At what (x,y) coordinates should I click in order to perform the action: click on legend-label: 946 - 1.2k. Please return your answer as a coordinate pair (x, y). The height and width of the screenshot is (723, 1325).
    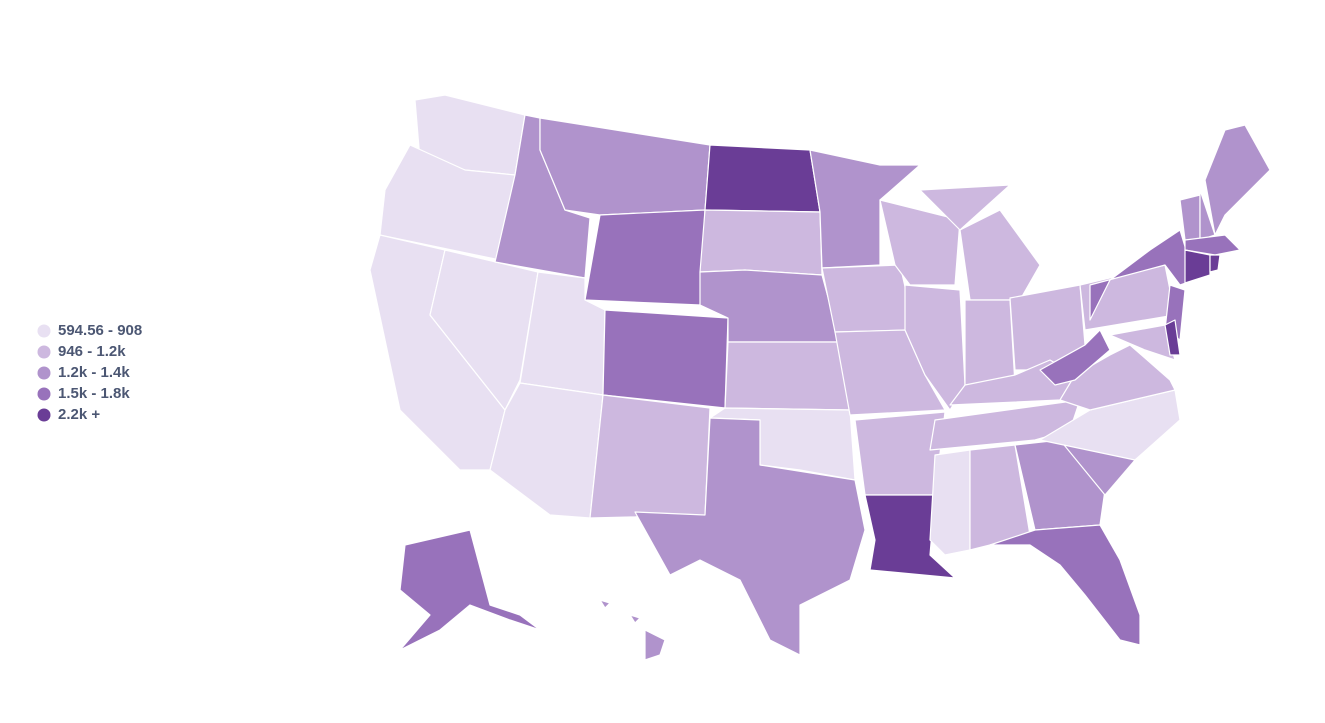
    Looking at the image, I should click on (92, 351).